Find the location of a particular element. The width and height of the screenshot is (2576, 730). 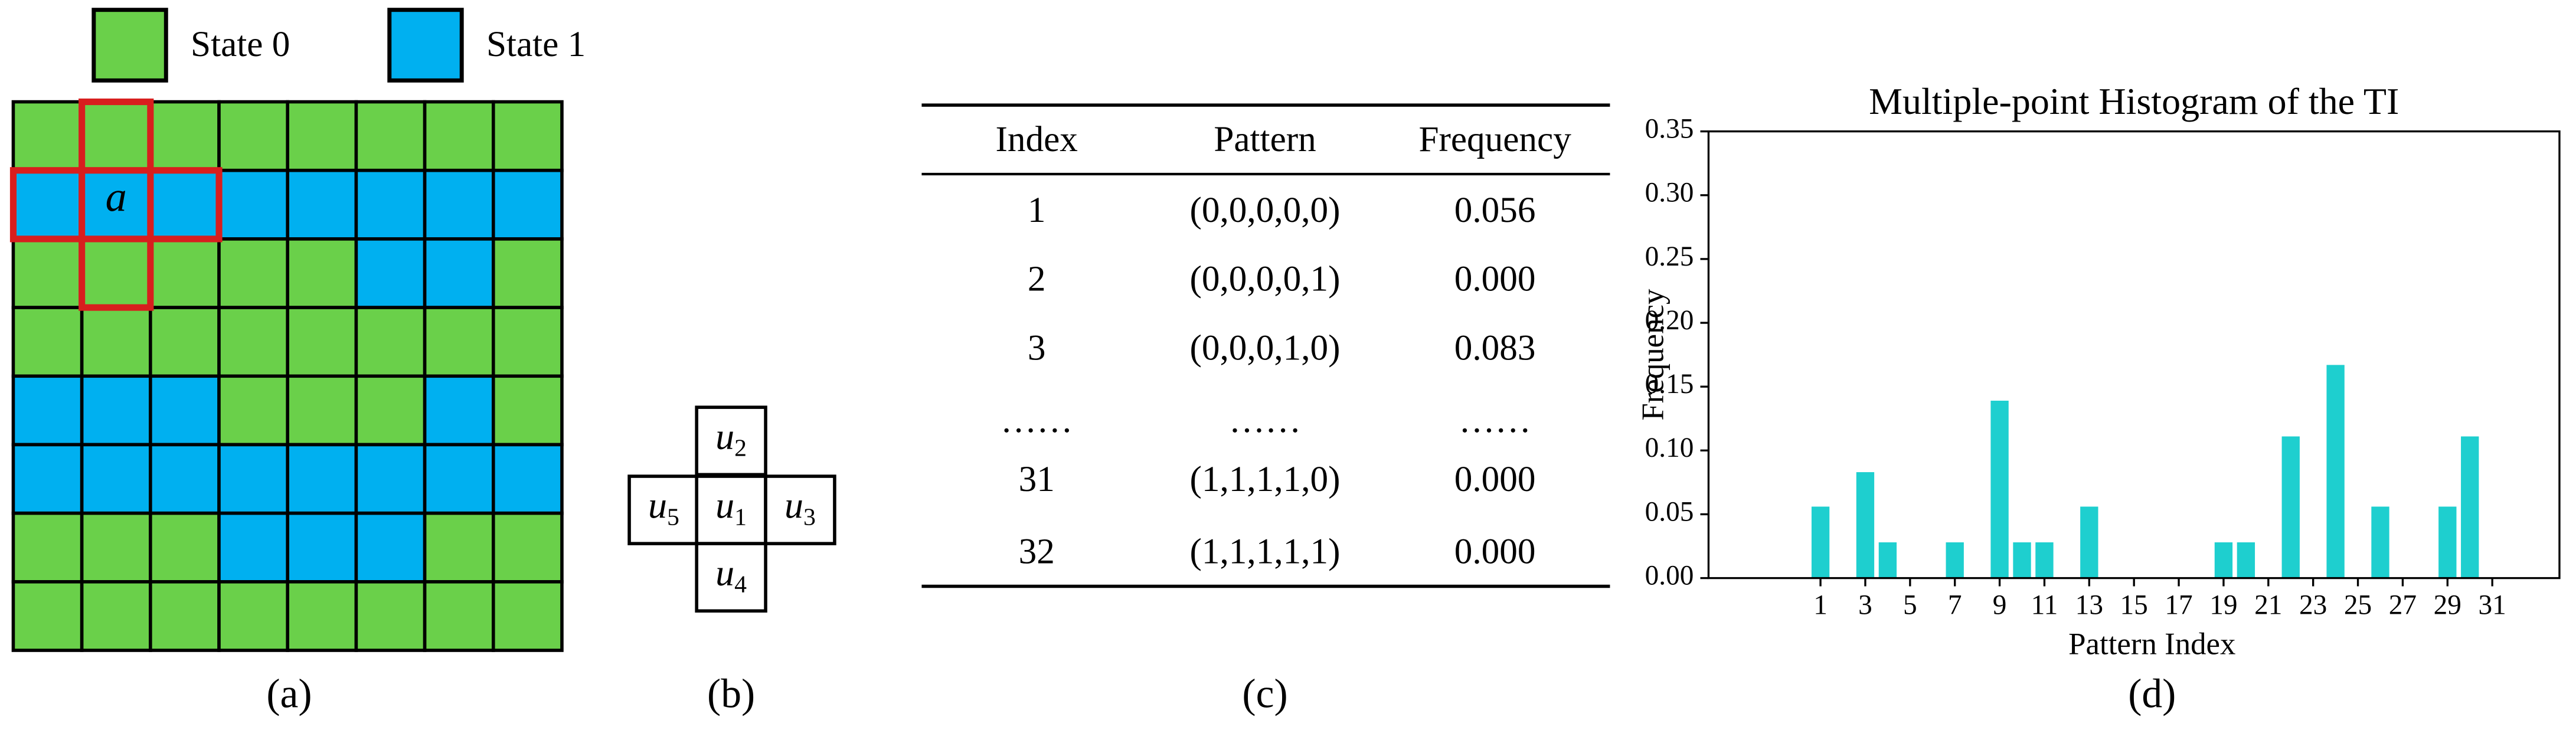

y-tick-label: 0.35 is located at coordinates (1669, 128).